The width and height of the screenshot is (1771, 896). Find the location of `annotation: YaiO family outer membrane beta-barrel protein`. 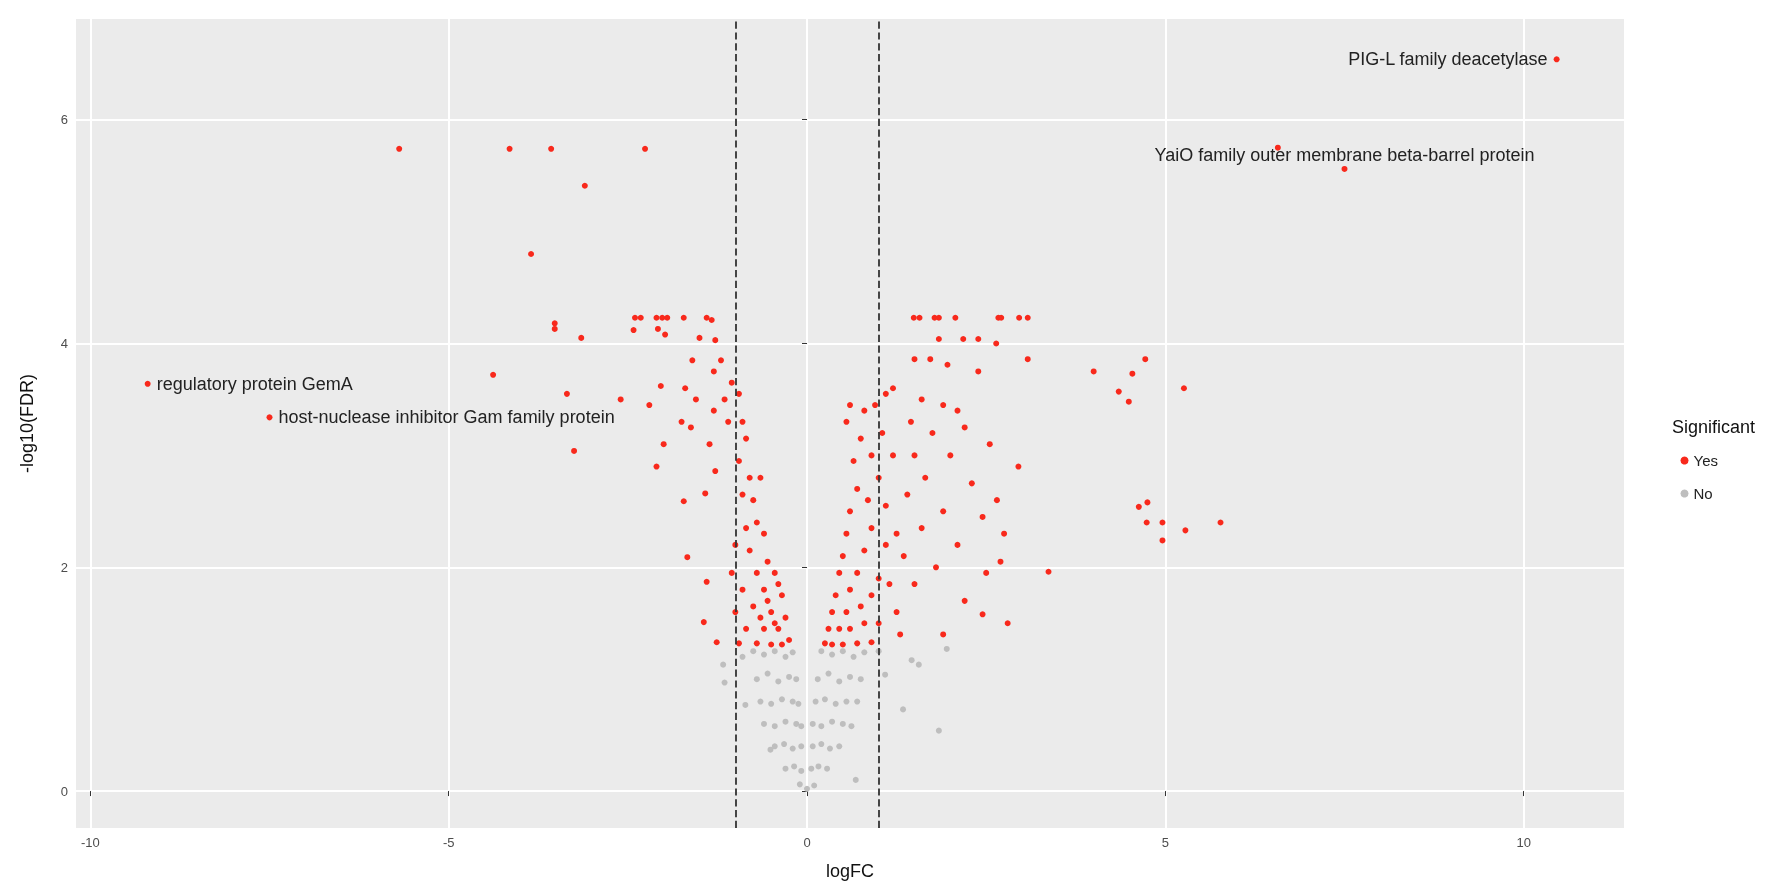

annotation: YaiO family outer membrane beta-barrel protein is located at coordinates (1344, 154).